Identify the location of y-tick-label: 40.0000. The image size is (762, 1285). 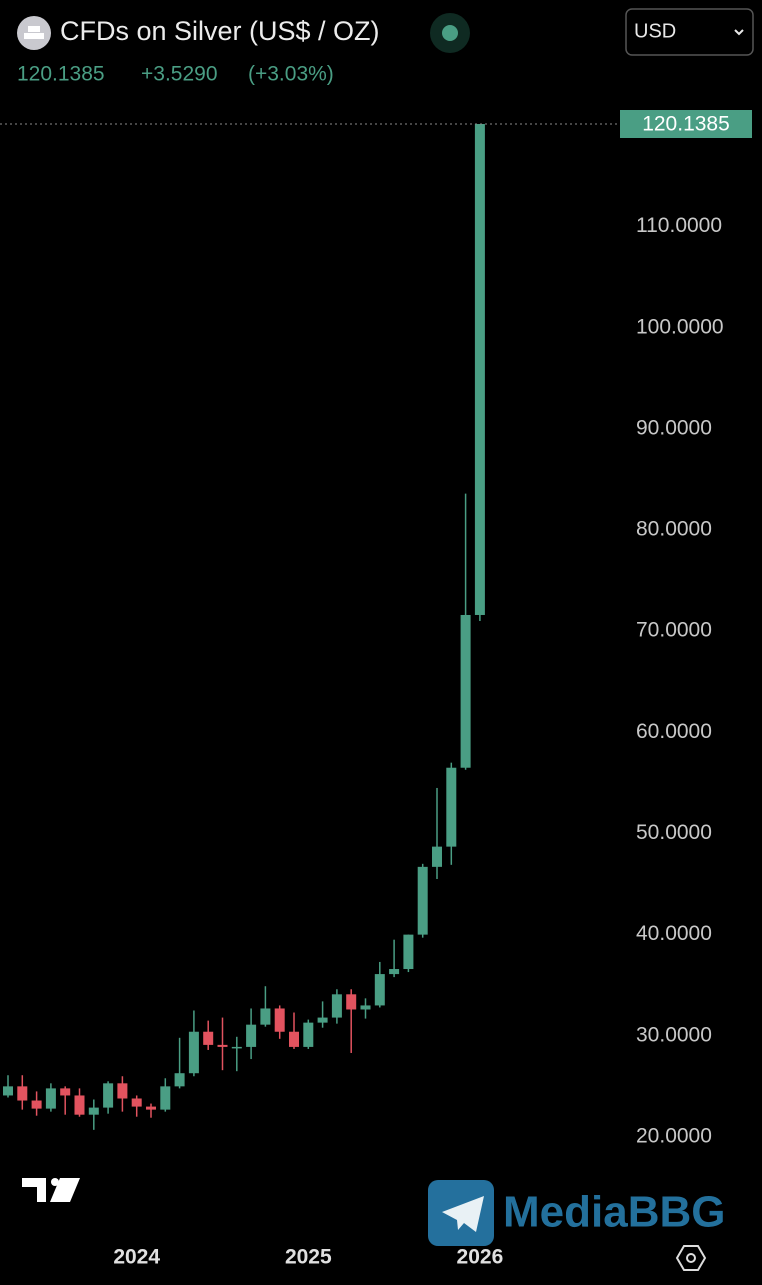
(674, 933).